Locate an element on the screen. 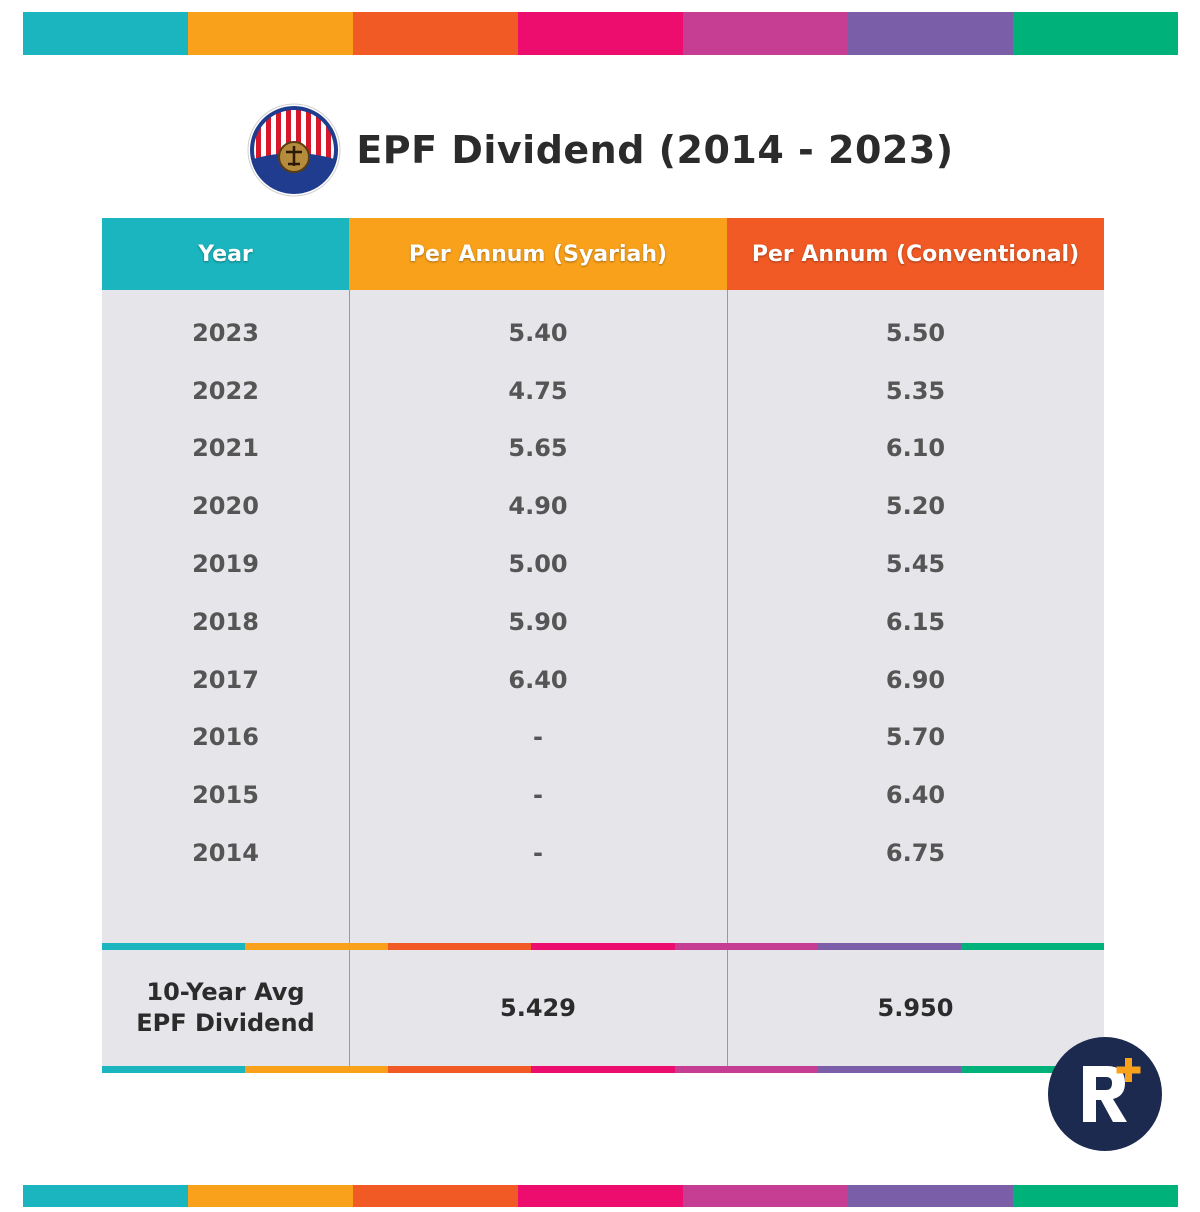  footer-label: 10-Year Avg EPF Dividend is located at coordinates (225, 1008).